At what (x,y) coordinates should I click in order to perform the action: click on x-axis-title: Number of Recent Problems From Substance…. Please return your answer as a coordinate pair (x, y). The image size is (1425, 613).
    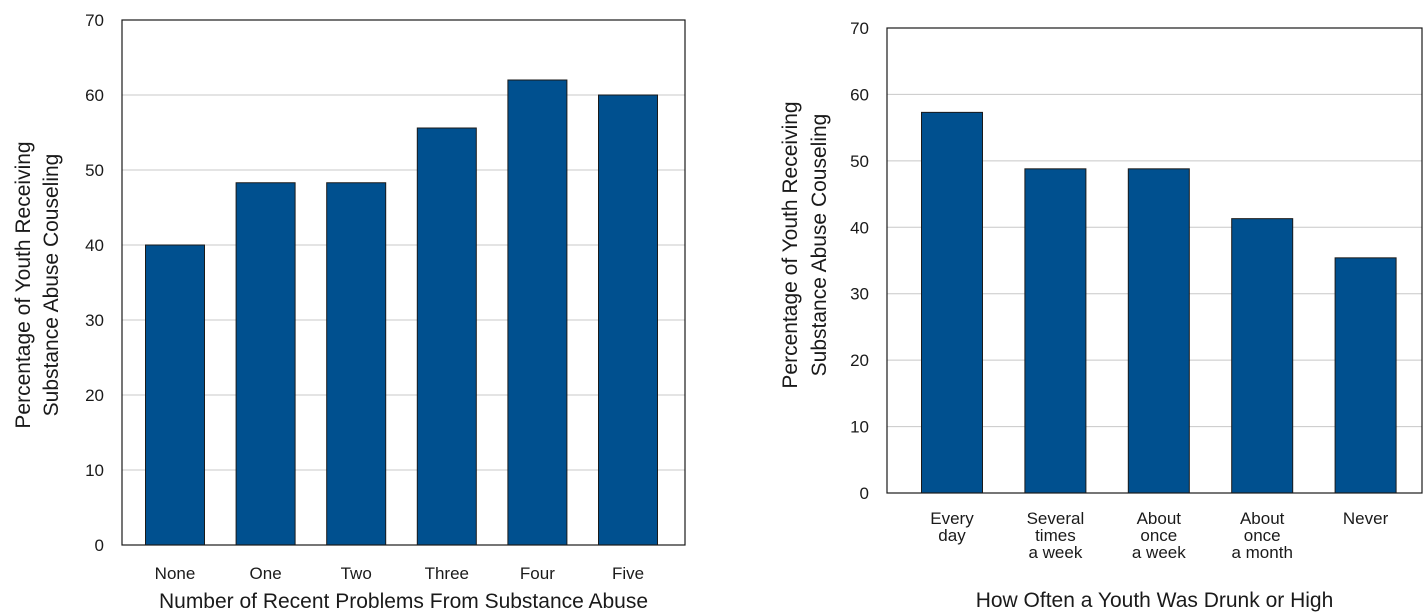
    Looking at the image, I should click on (403, 601).